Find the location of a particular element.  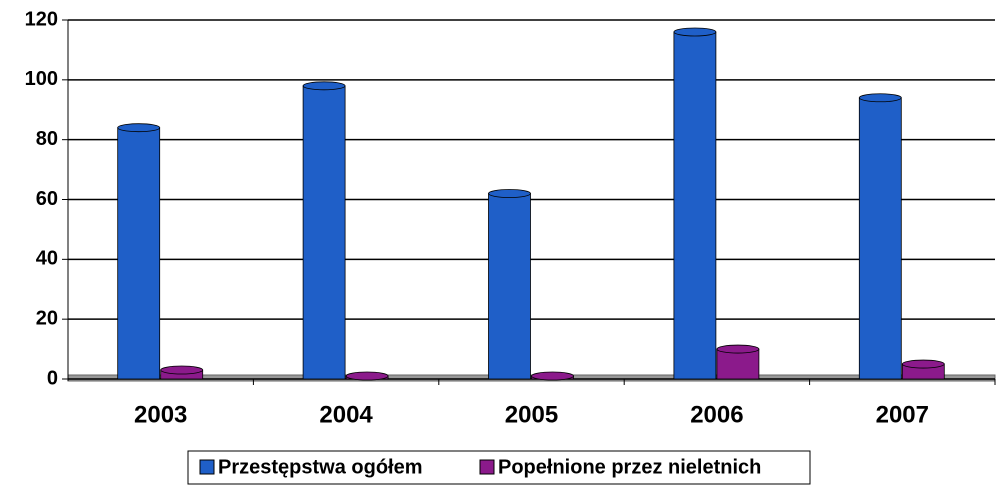

y-tick-label: 60 is located at coordinates (47, 199).